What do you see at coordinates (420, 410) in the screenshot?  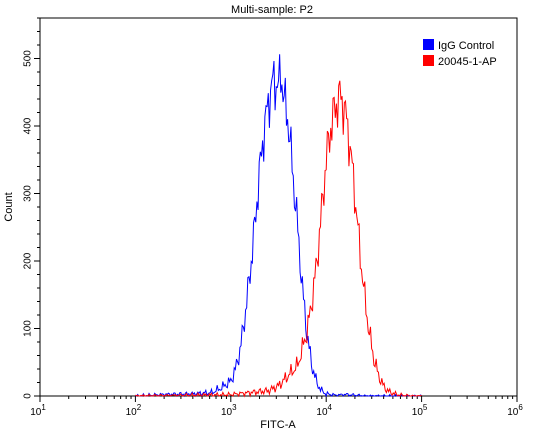 I see `x-tick-label: 10⁵` at bounding box center [420, 410].